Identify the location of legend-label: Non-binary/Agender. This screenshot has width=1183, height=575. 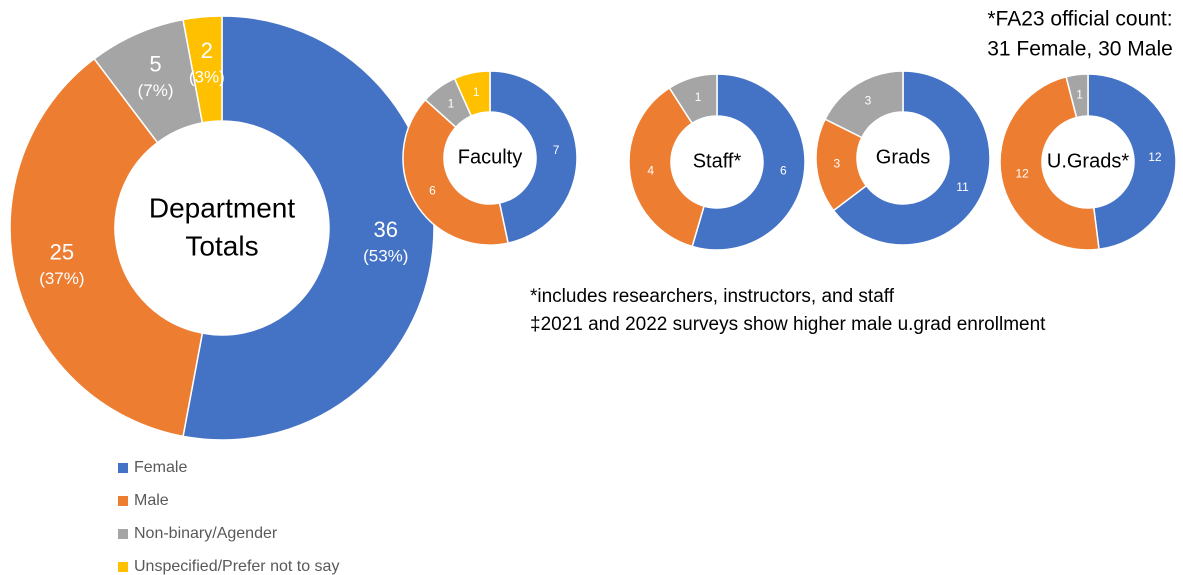
(206, 533).